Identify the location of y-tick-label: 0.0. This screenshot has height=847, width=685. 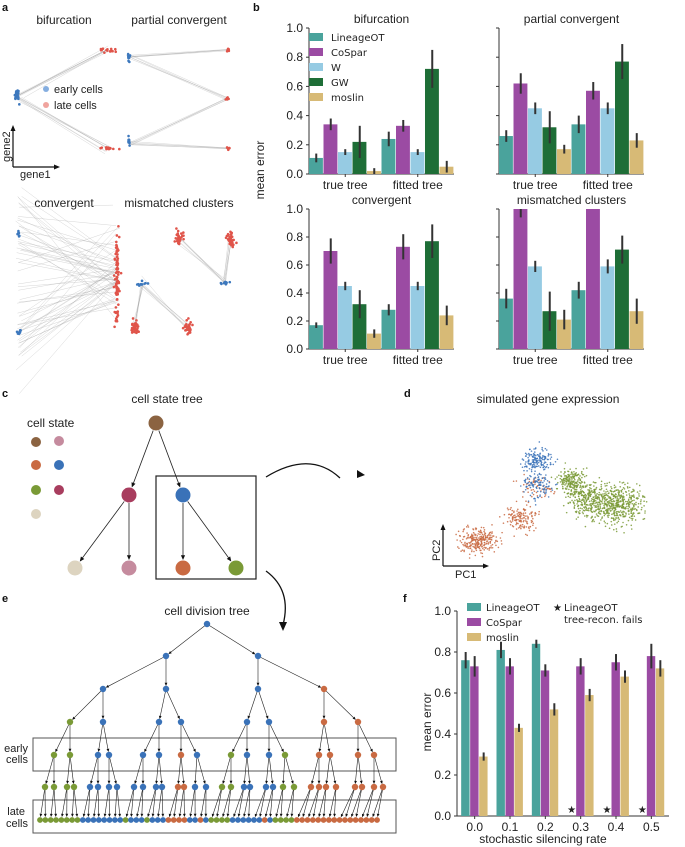
(442, 816).